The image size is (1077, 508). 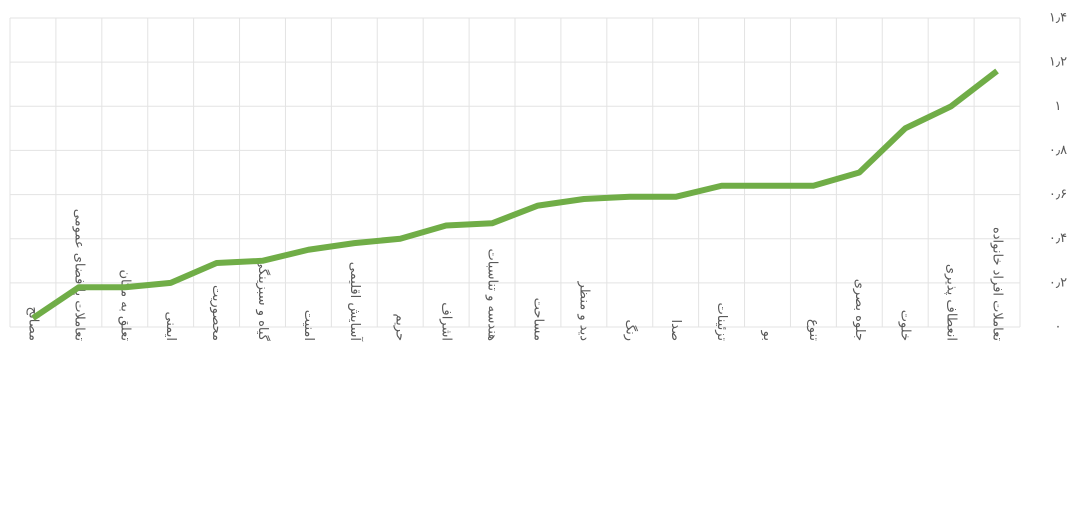 I want to click on x-tick-label: خلوت, so click(x=905, y=325).